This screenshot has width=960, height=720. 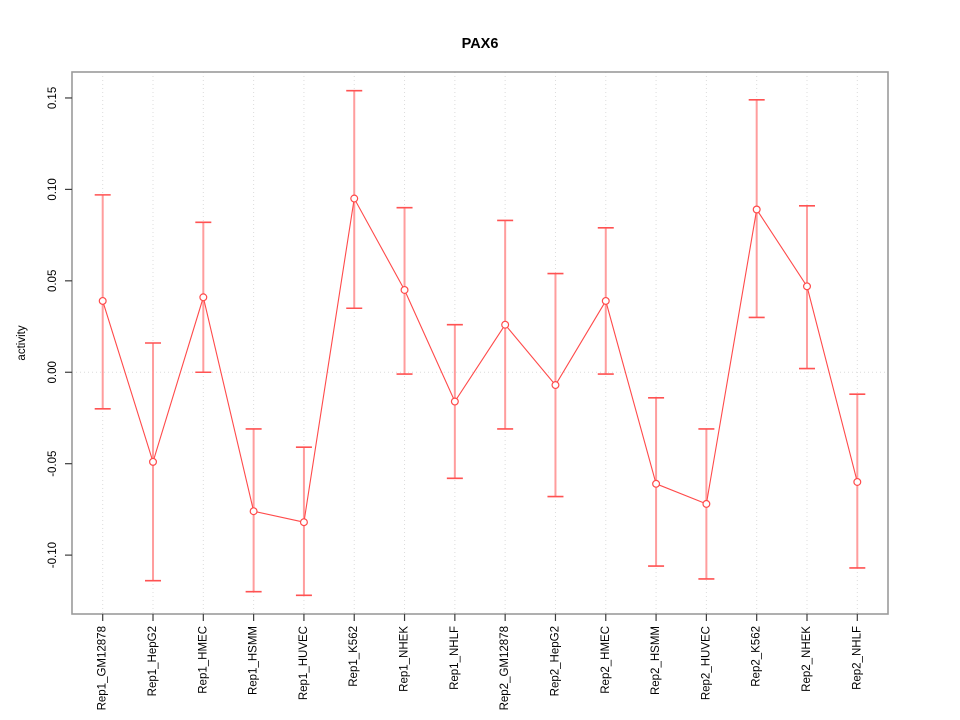 I want to click on x-tick-label: Rep2_HUVEC, so click(x=706, y=663).